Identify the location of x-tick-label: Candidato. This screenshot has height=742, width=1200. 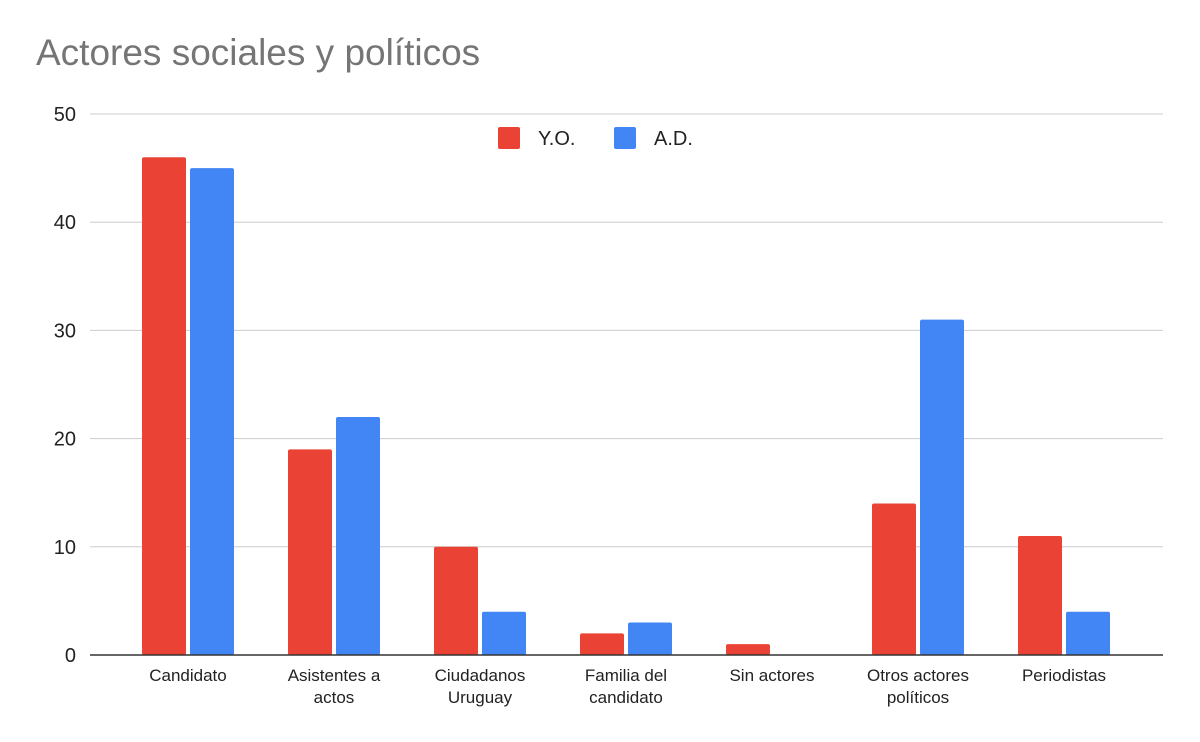
(188, 675).